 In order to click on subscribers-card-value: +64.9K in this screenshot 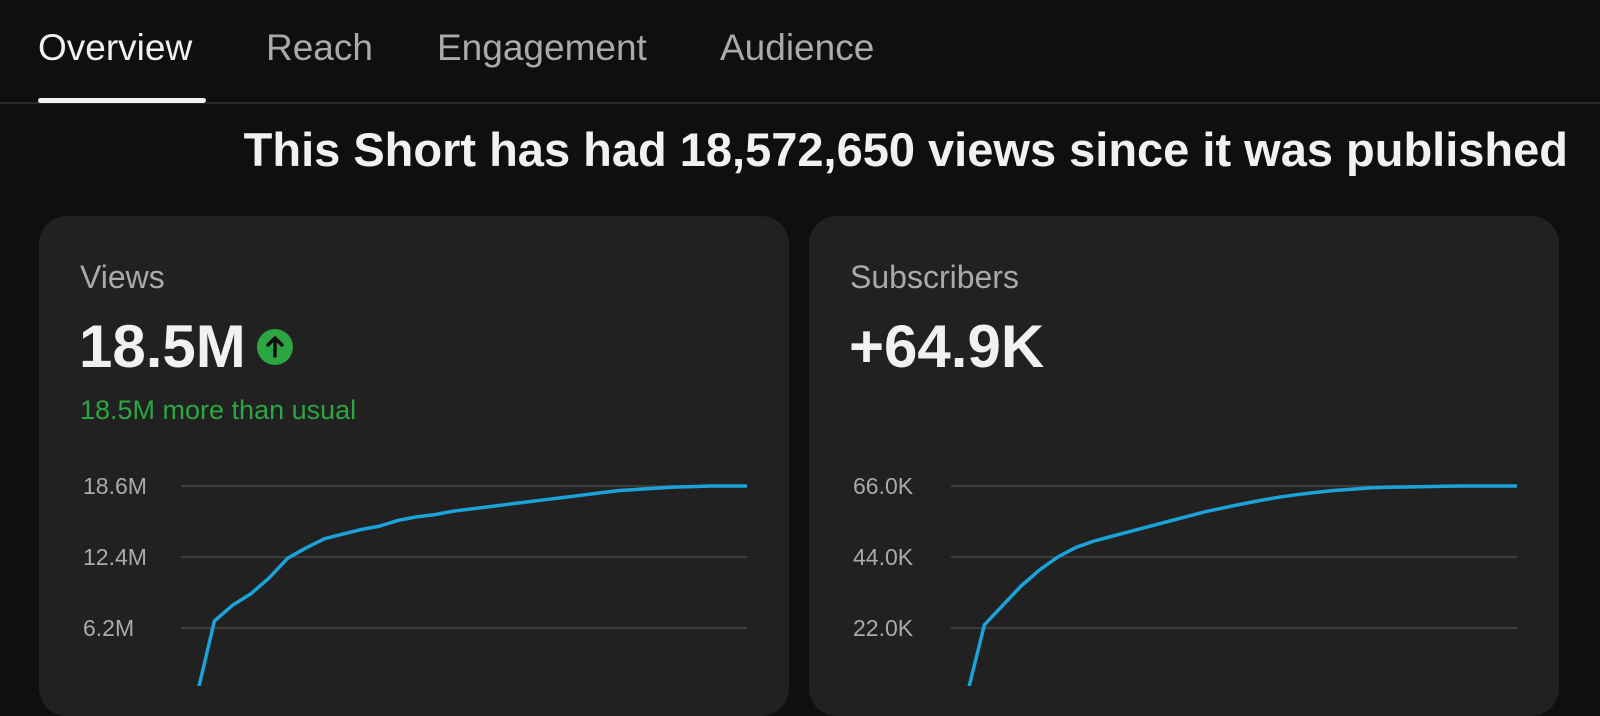, I will do `click(947, 346)`.